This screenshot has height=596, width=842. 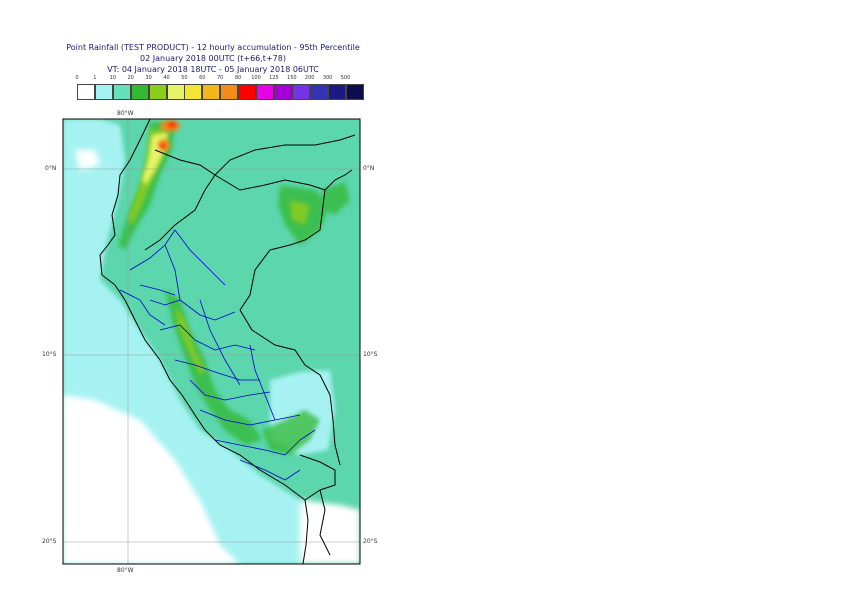 What do you see at coordinates (184, 78) in the screenshot?
I see `legend-threshold-label: 50` at bounding box center [184, 78].